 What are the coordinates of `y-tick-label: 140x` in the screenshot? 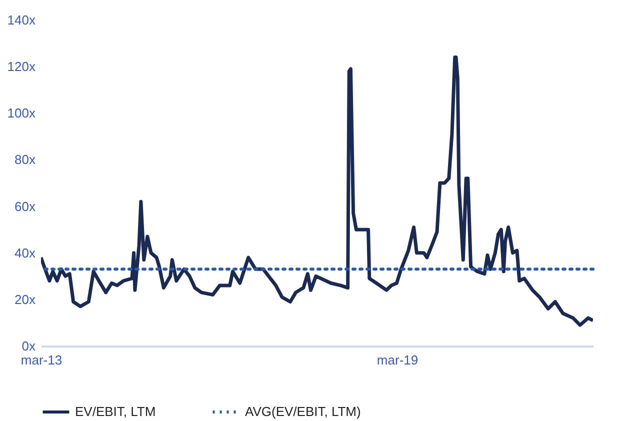 It's located at (21, 20).